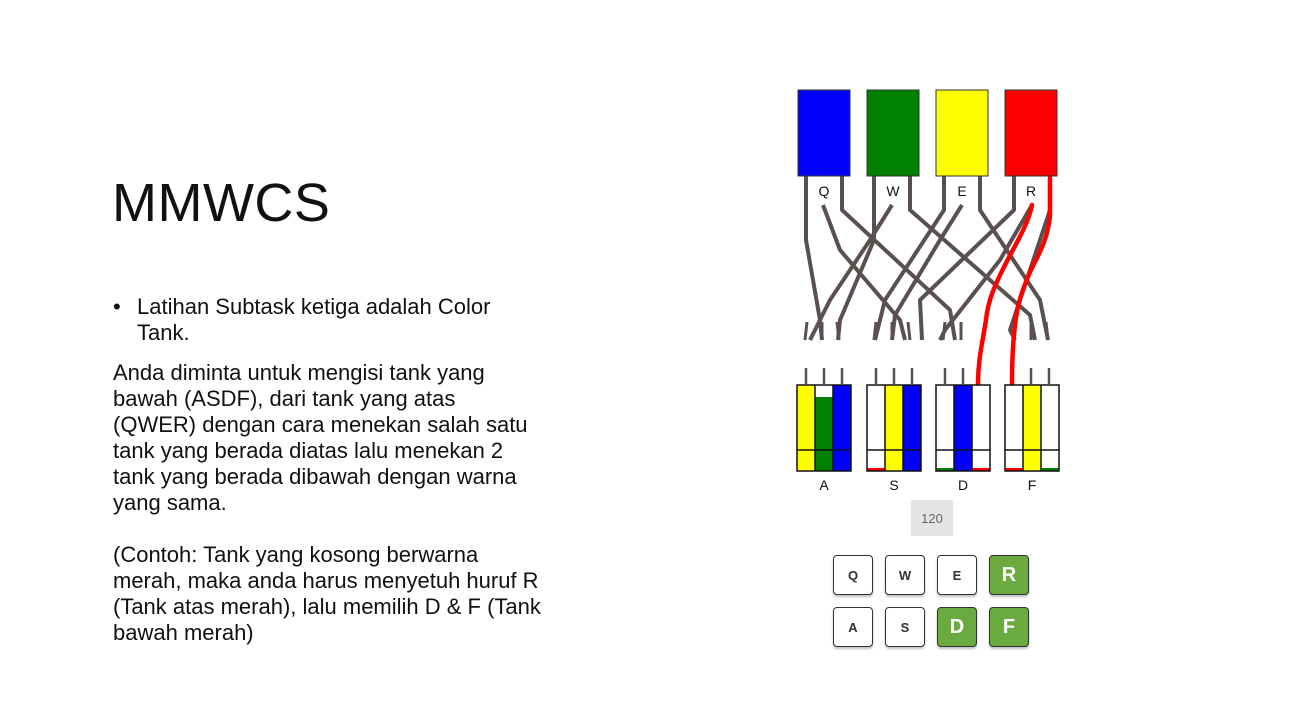 This screenshot has width=1297, height=728. What do you see at coordinates (893, 485) in the screenshot?
I see `bottom-tank-label: S` at bounding box center [893, 485].